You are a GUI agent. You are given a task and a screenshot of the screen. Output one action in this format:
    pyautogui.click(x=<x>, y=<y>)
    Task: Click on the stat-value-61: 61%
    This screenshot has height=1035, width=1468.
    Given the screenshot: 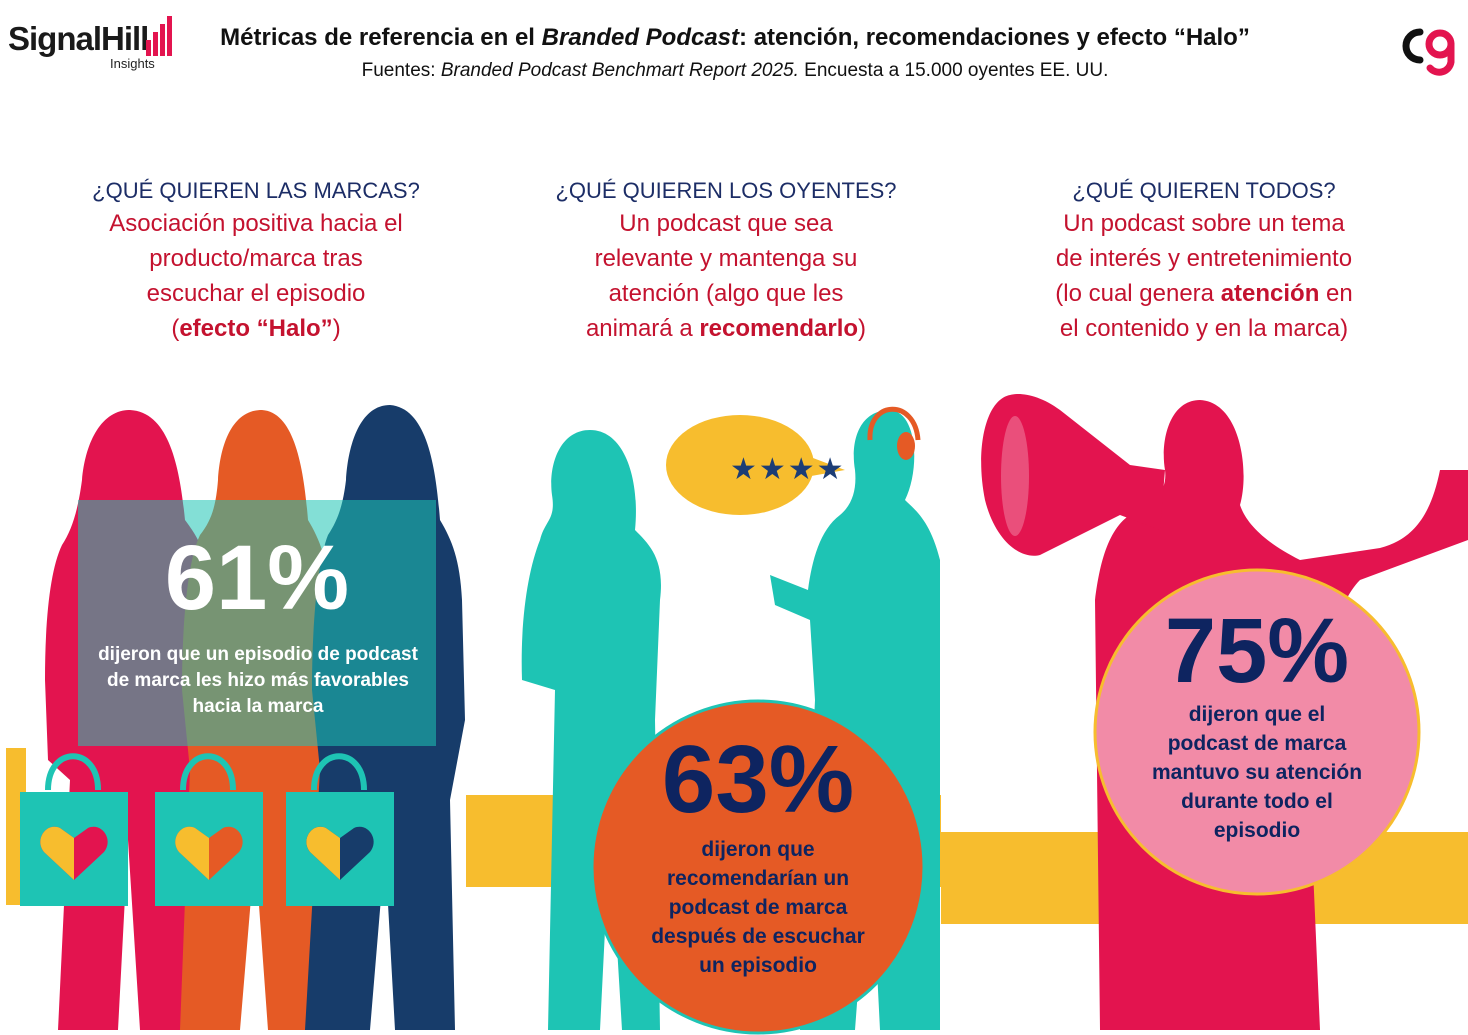 What is the action you would take?
    pyautogui.click(x=257, y=578)
    